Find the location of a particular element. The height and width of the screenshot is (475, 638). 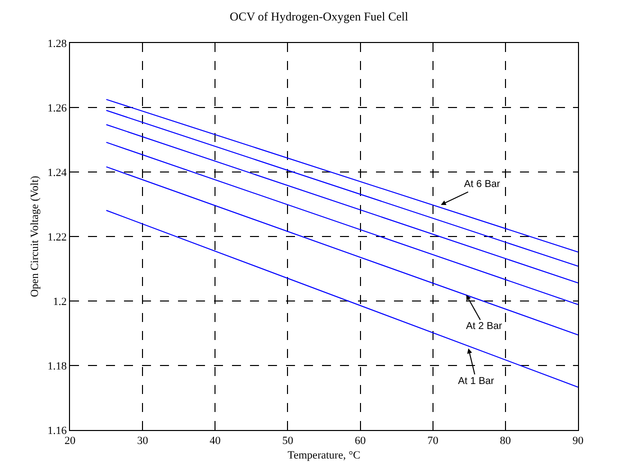

chart-title: OCV of Hydrogen-Oxygen Fuel Cell is located at coordinates (319, 16).